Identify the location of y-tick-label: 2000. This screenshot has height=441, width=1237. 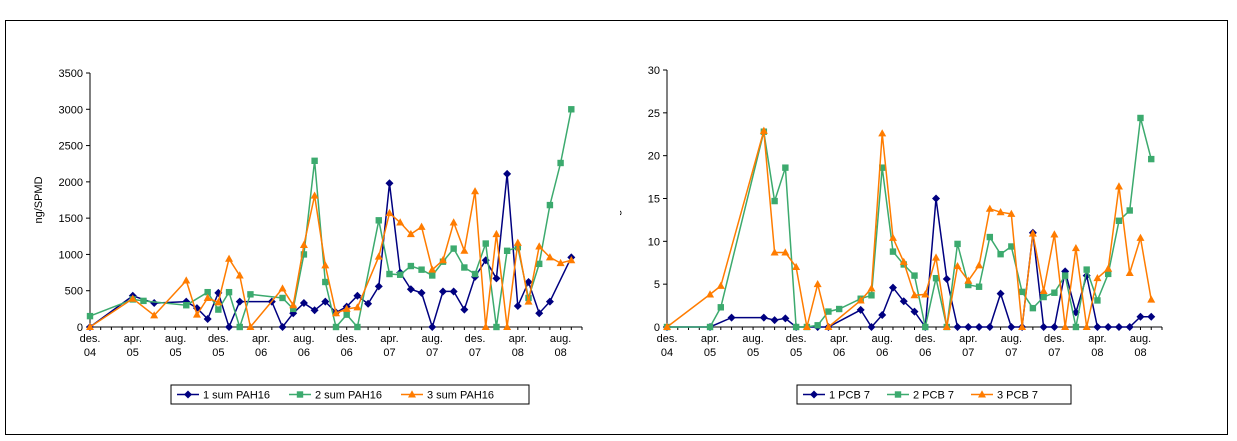
(71, 183).